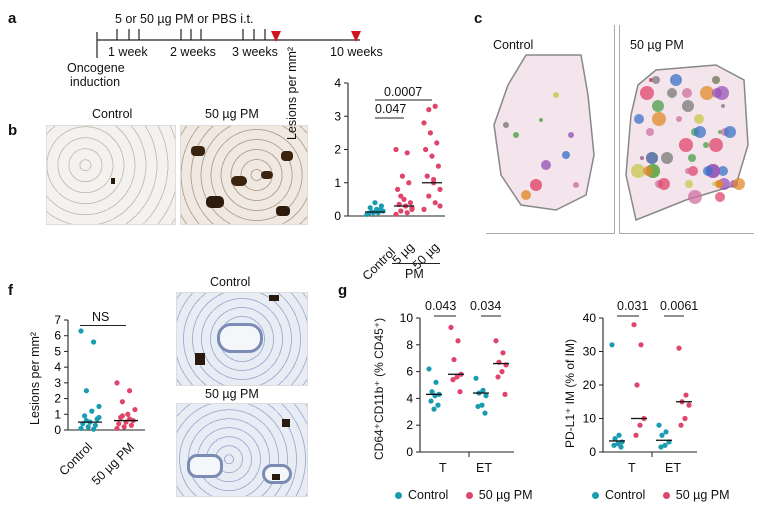 This screenshot has width=761, height=513. Describe the element at coordinates (486, 306) in the screenshot. I see `g-left-pvalue-ET: 0.034` at that location.